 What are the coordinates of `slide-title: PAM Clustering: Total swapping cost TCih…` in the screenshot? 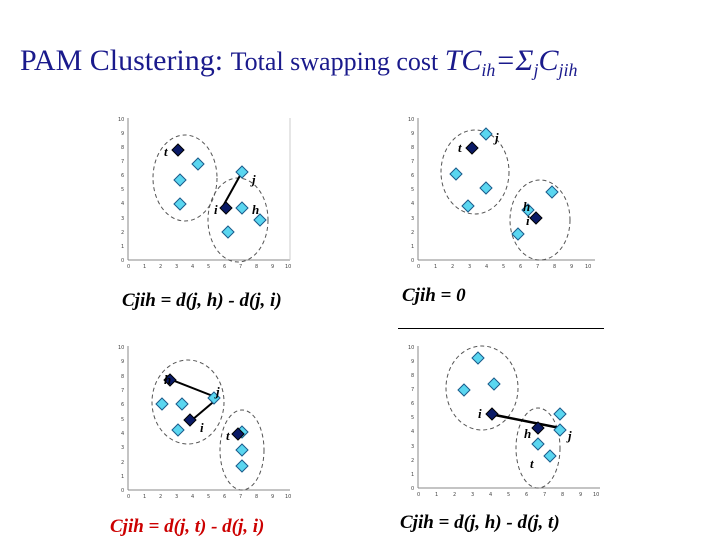 It's located at (299, 62).